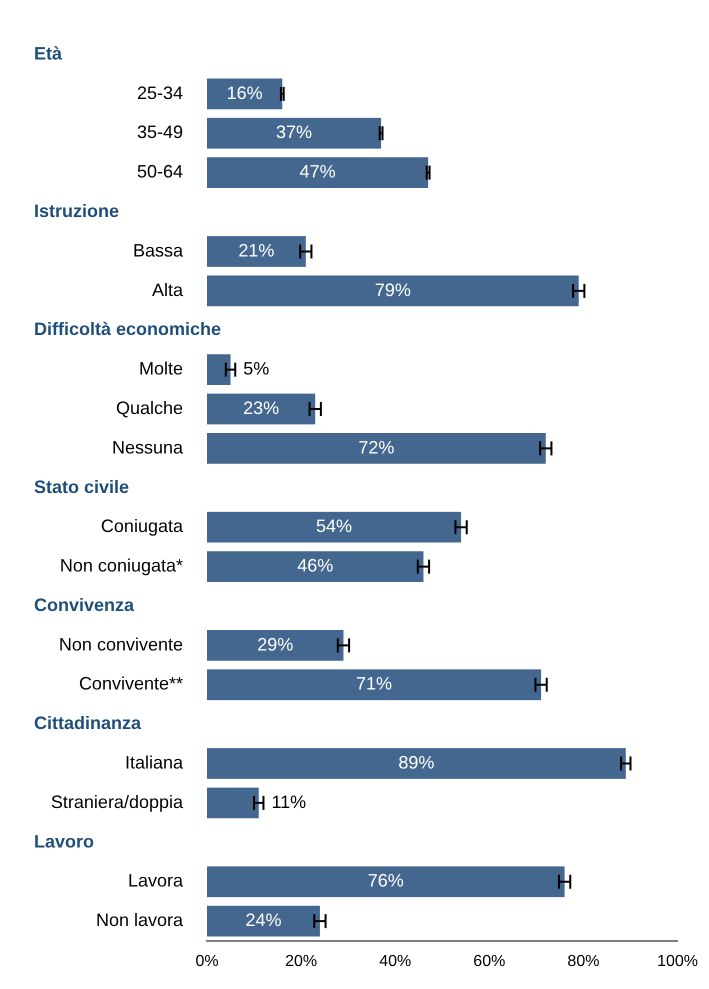  Describe the element at coordinates (207, 961) in the screenshot. I see `x-tick-label: 0%` at that location.